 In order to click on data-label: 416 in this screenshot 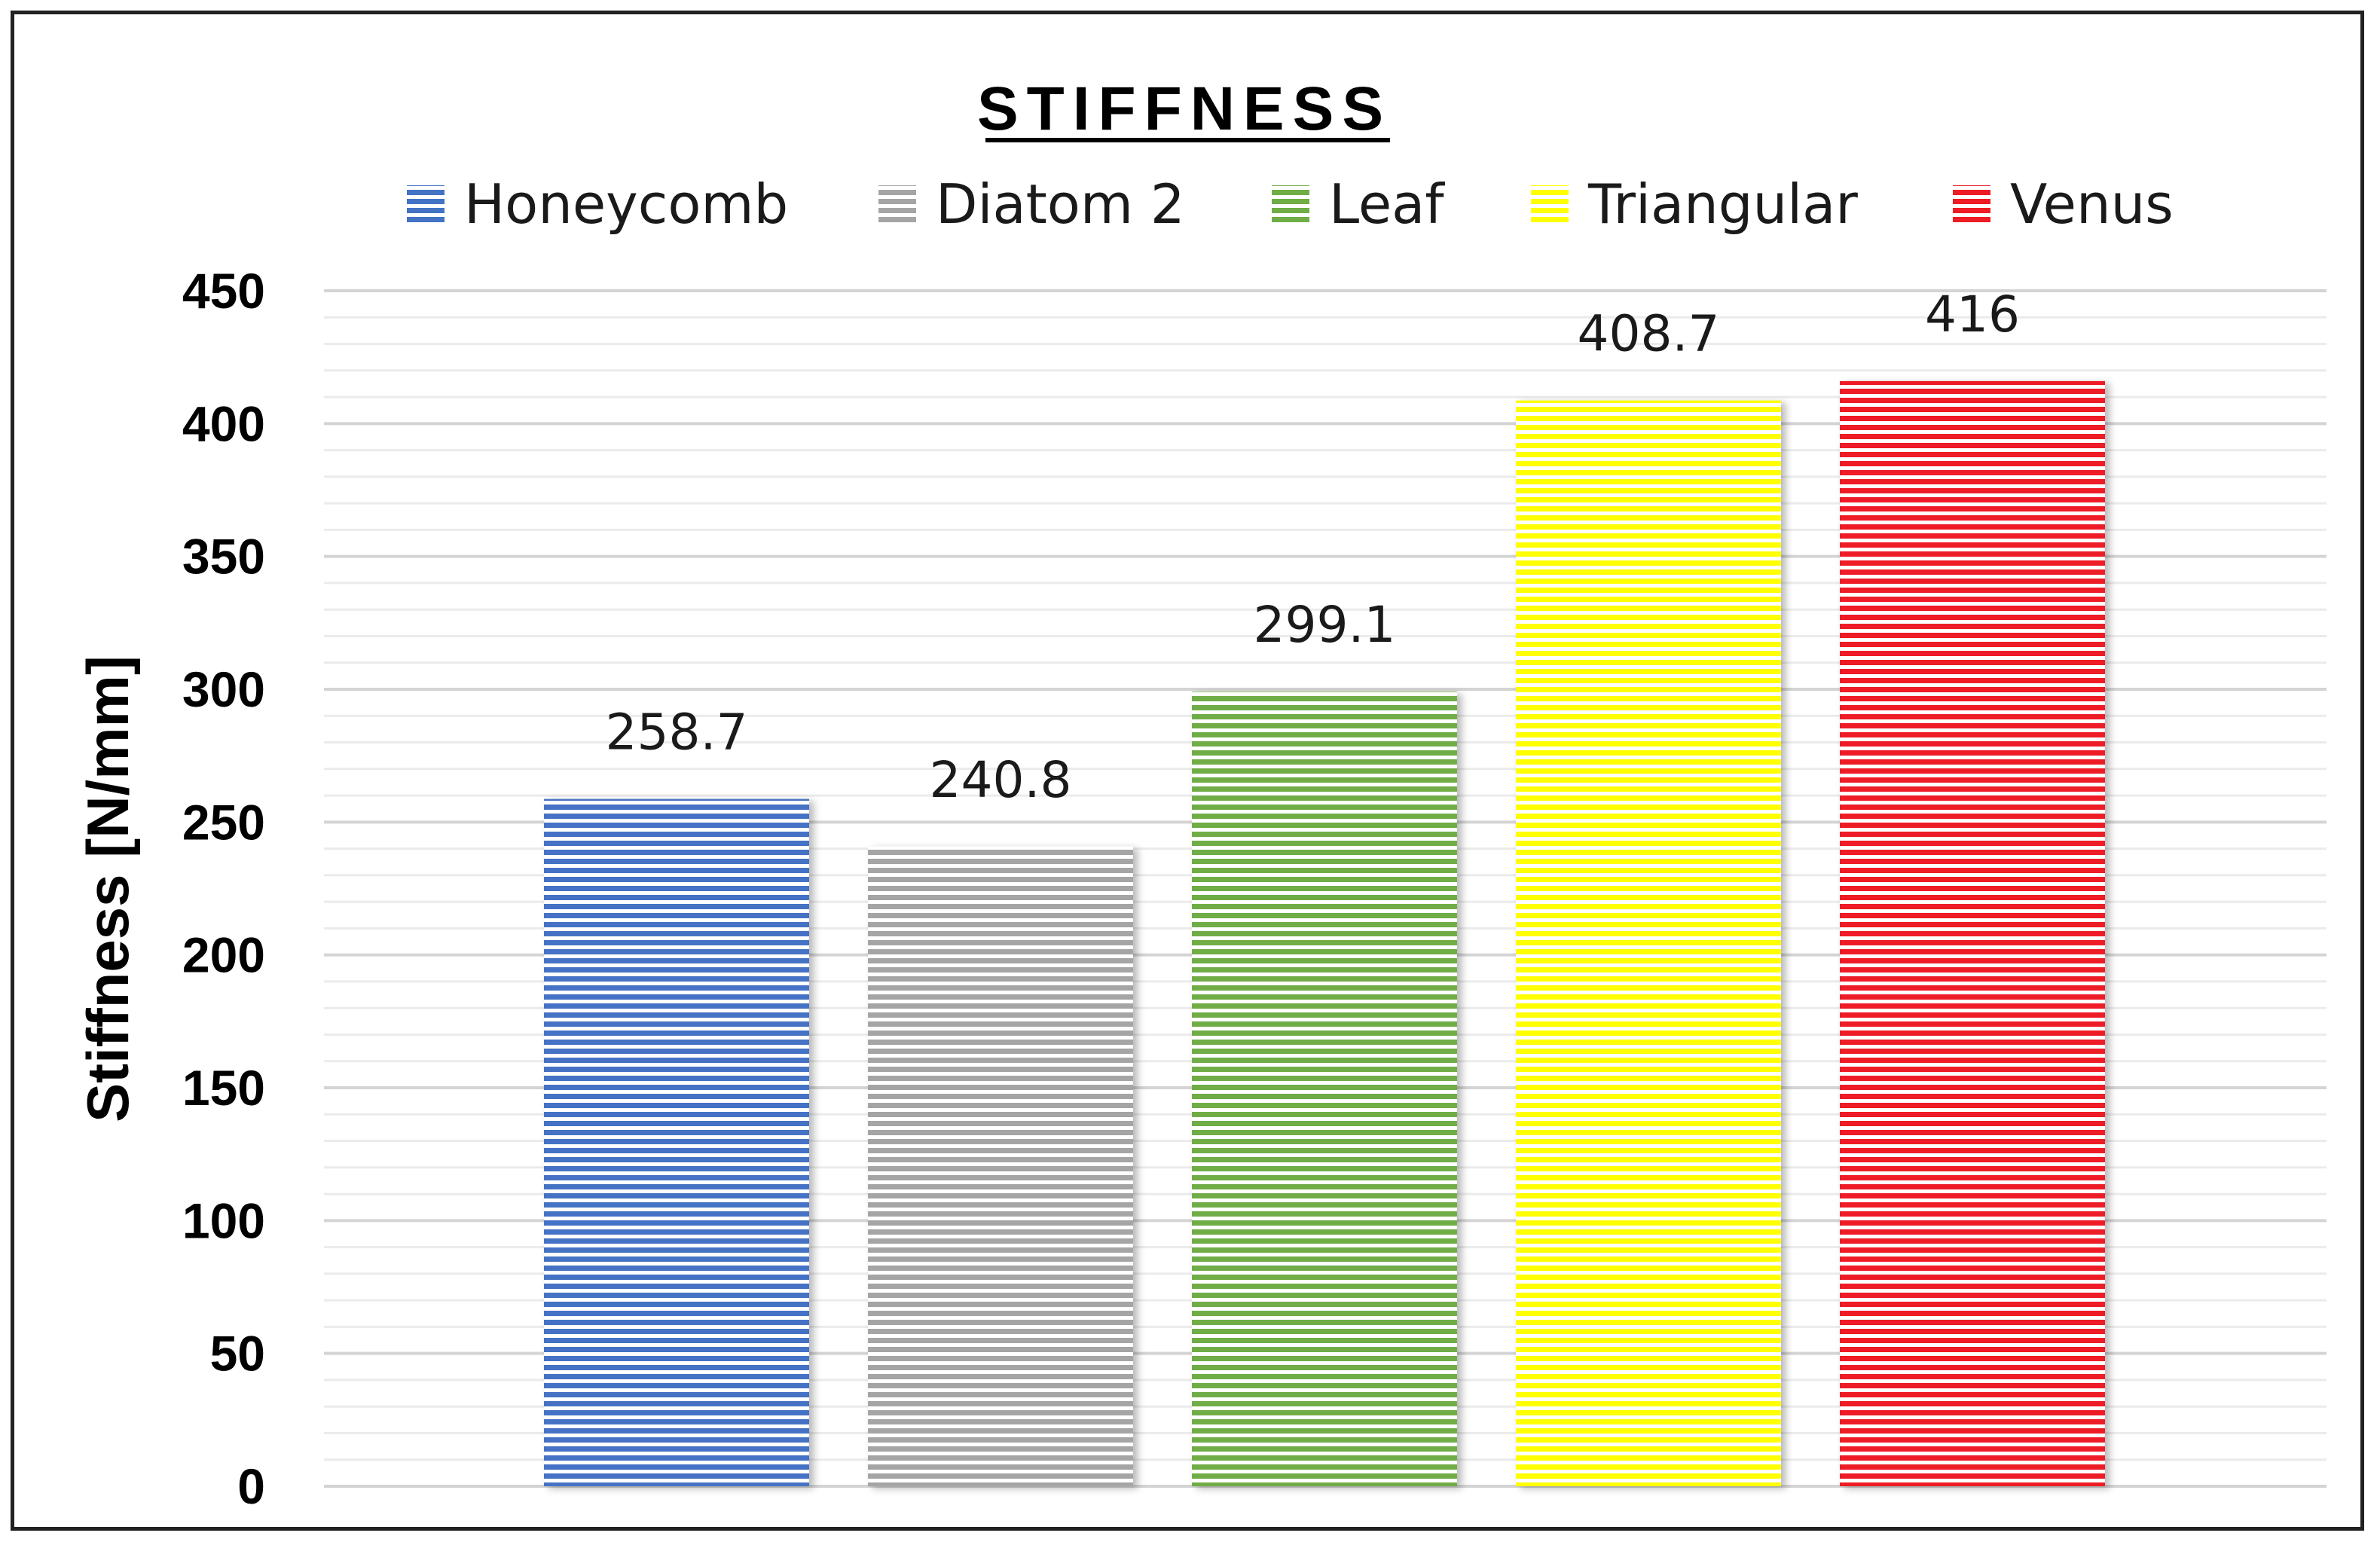, I will do `click(1972, 314)`.